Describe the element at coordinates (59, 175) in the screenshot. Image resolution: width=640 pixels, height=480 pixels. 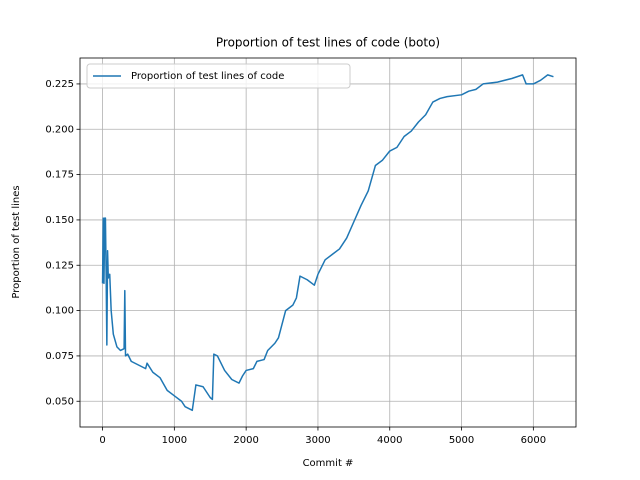
I see `y-tick-label: 0.175` at that location.